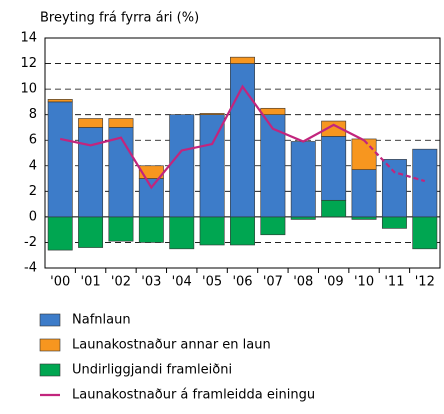 The image size is (444, 414). Describe the element at coordinates (273, 282) in the screenshot. I see `x-tick-label: '07` at that location.